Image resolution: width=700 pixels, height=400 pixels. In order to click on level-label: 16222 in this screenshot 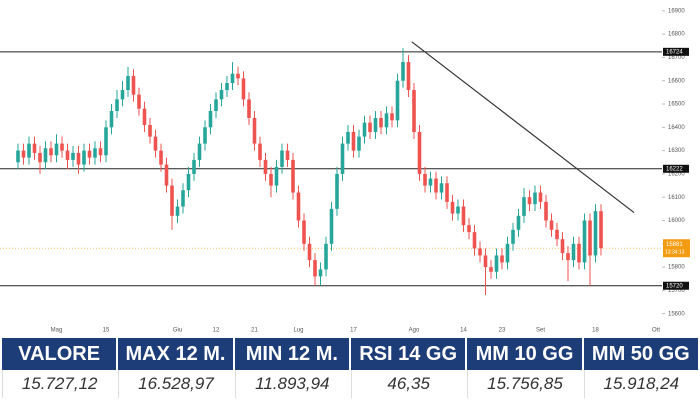, I will do `click(674, 169)`.